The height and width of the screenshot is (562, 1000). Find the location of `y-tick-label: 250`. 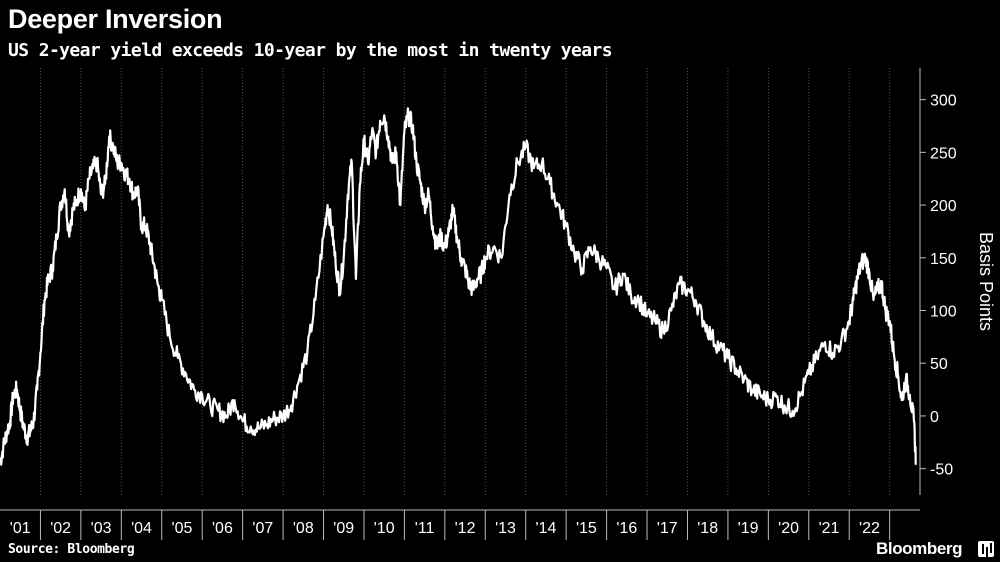

y-tick-label: 250 is located at coordinates (943, 153).